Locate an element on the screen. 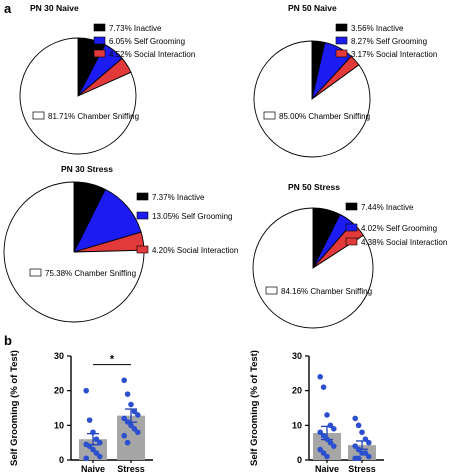 Image resolution: width=474 pixels, height=474 pixels. legend-label: 4.02% Self Grooming is located at coordinates (399, 228).